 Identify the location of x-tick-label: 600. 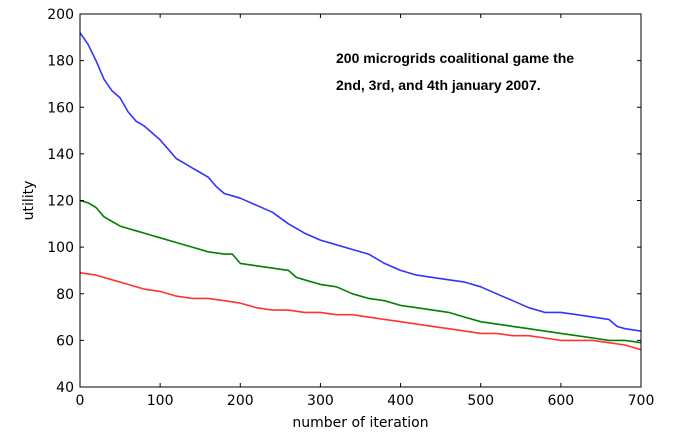
(560, 401).